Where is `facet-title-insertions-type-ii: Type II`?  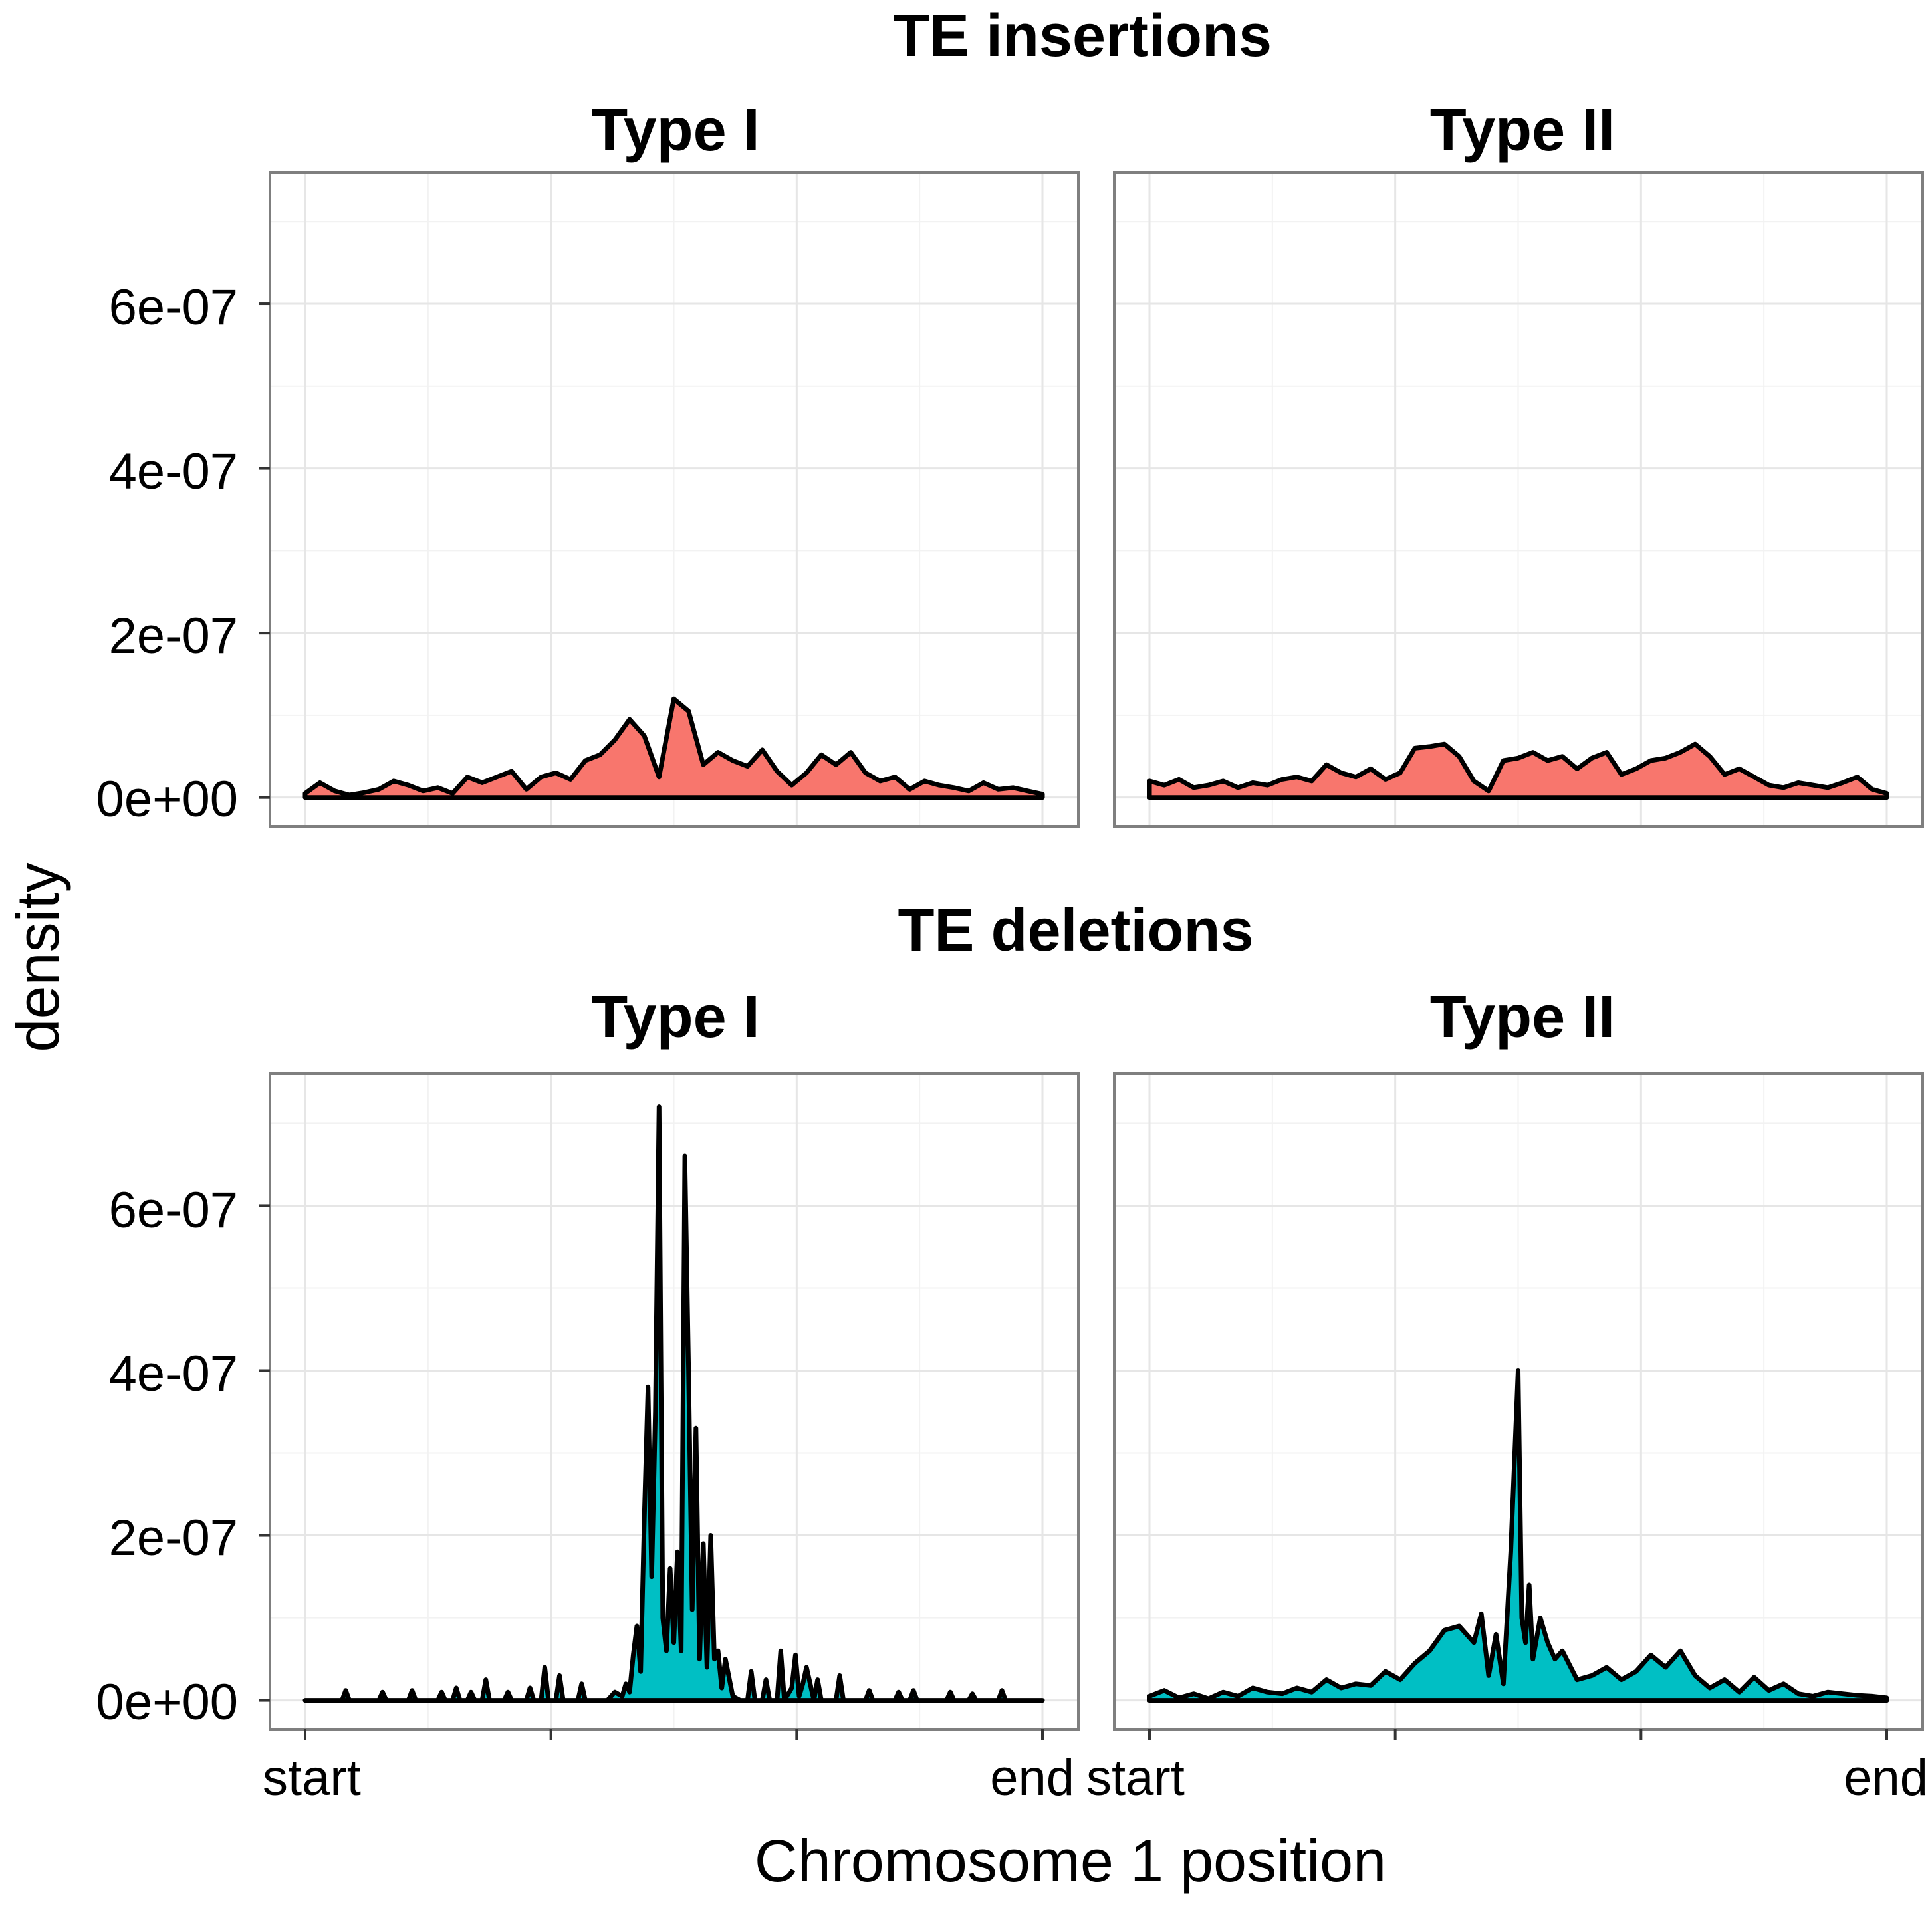
facet-title-insertions-type-ii: Type II is located at coordinates (1522, 130).